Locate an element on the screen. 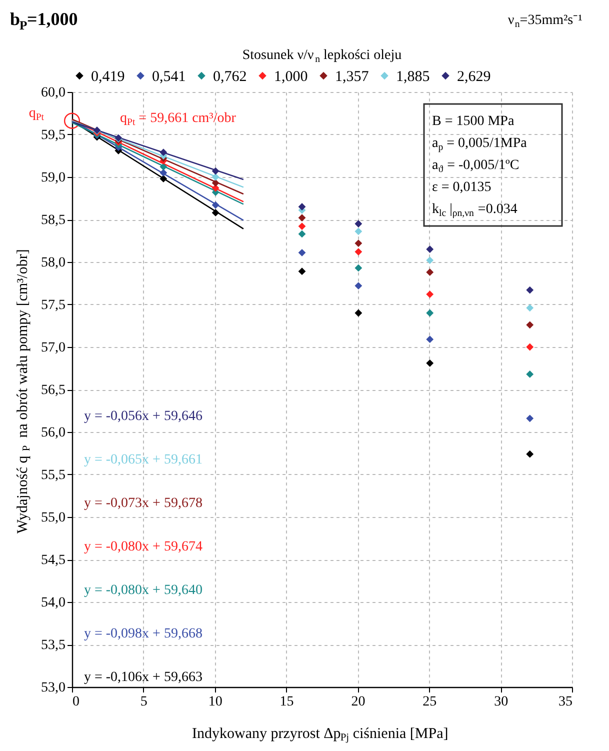  x-tick-label: 30 is located at coordinates (501, 702).